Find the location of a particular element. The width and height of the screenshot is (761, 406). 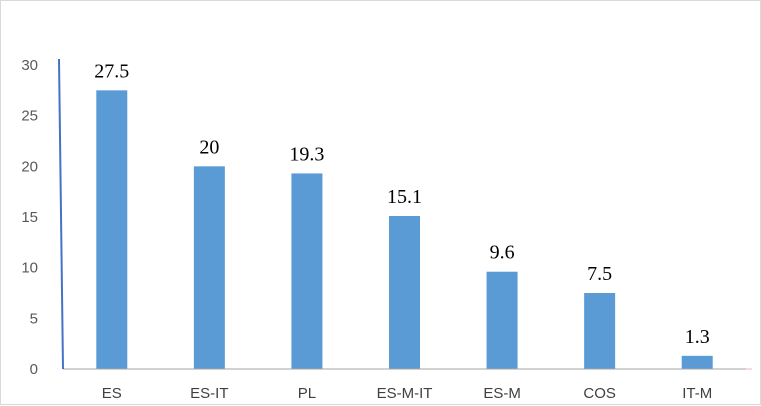

x-tick-label: ES-M is located at coordinates (502, 393).